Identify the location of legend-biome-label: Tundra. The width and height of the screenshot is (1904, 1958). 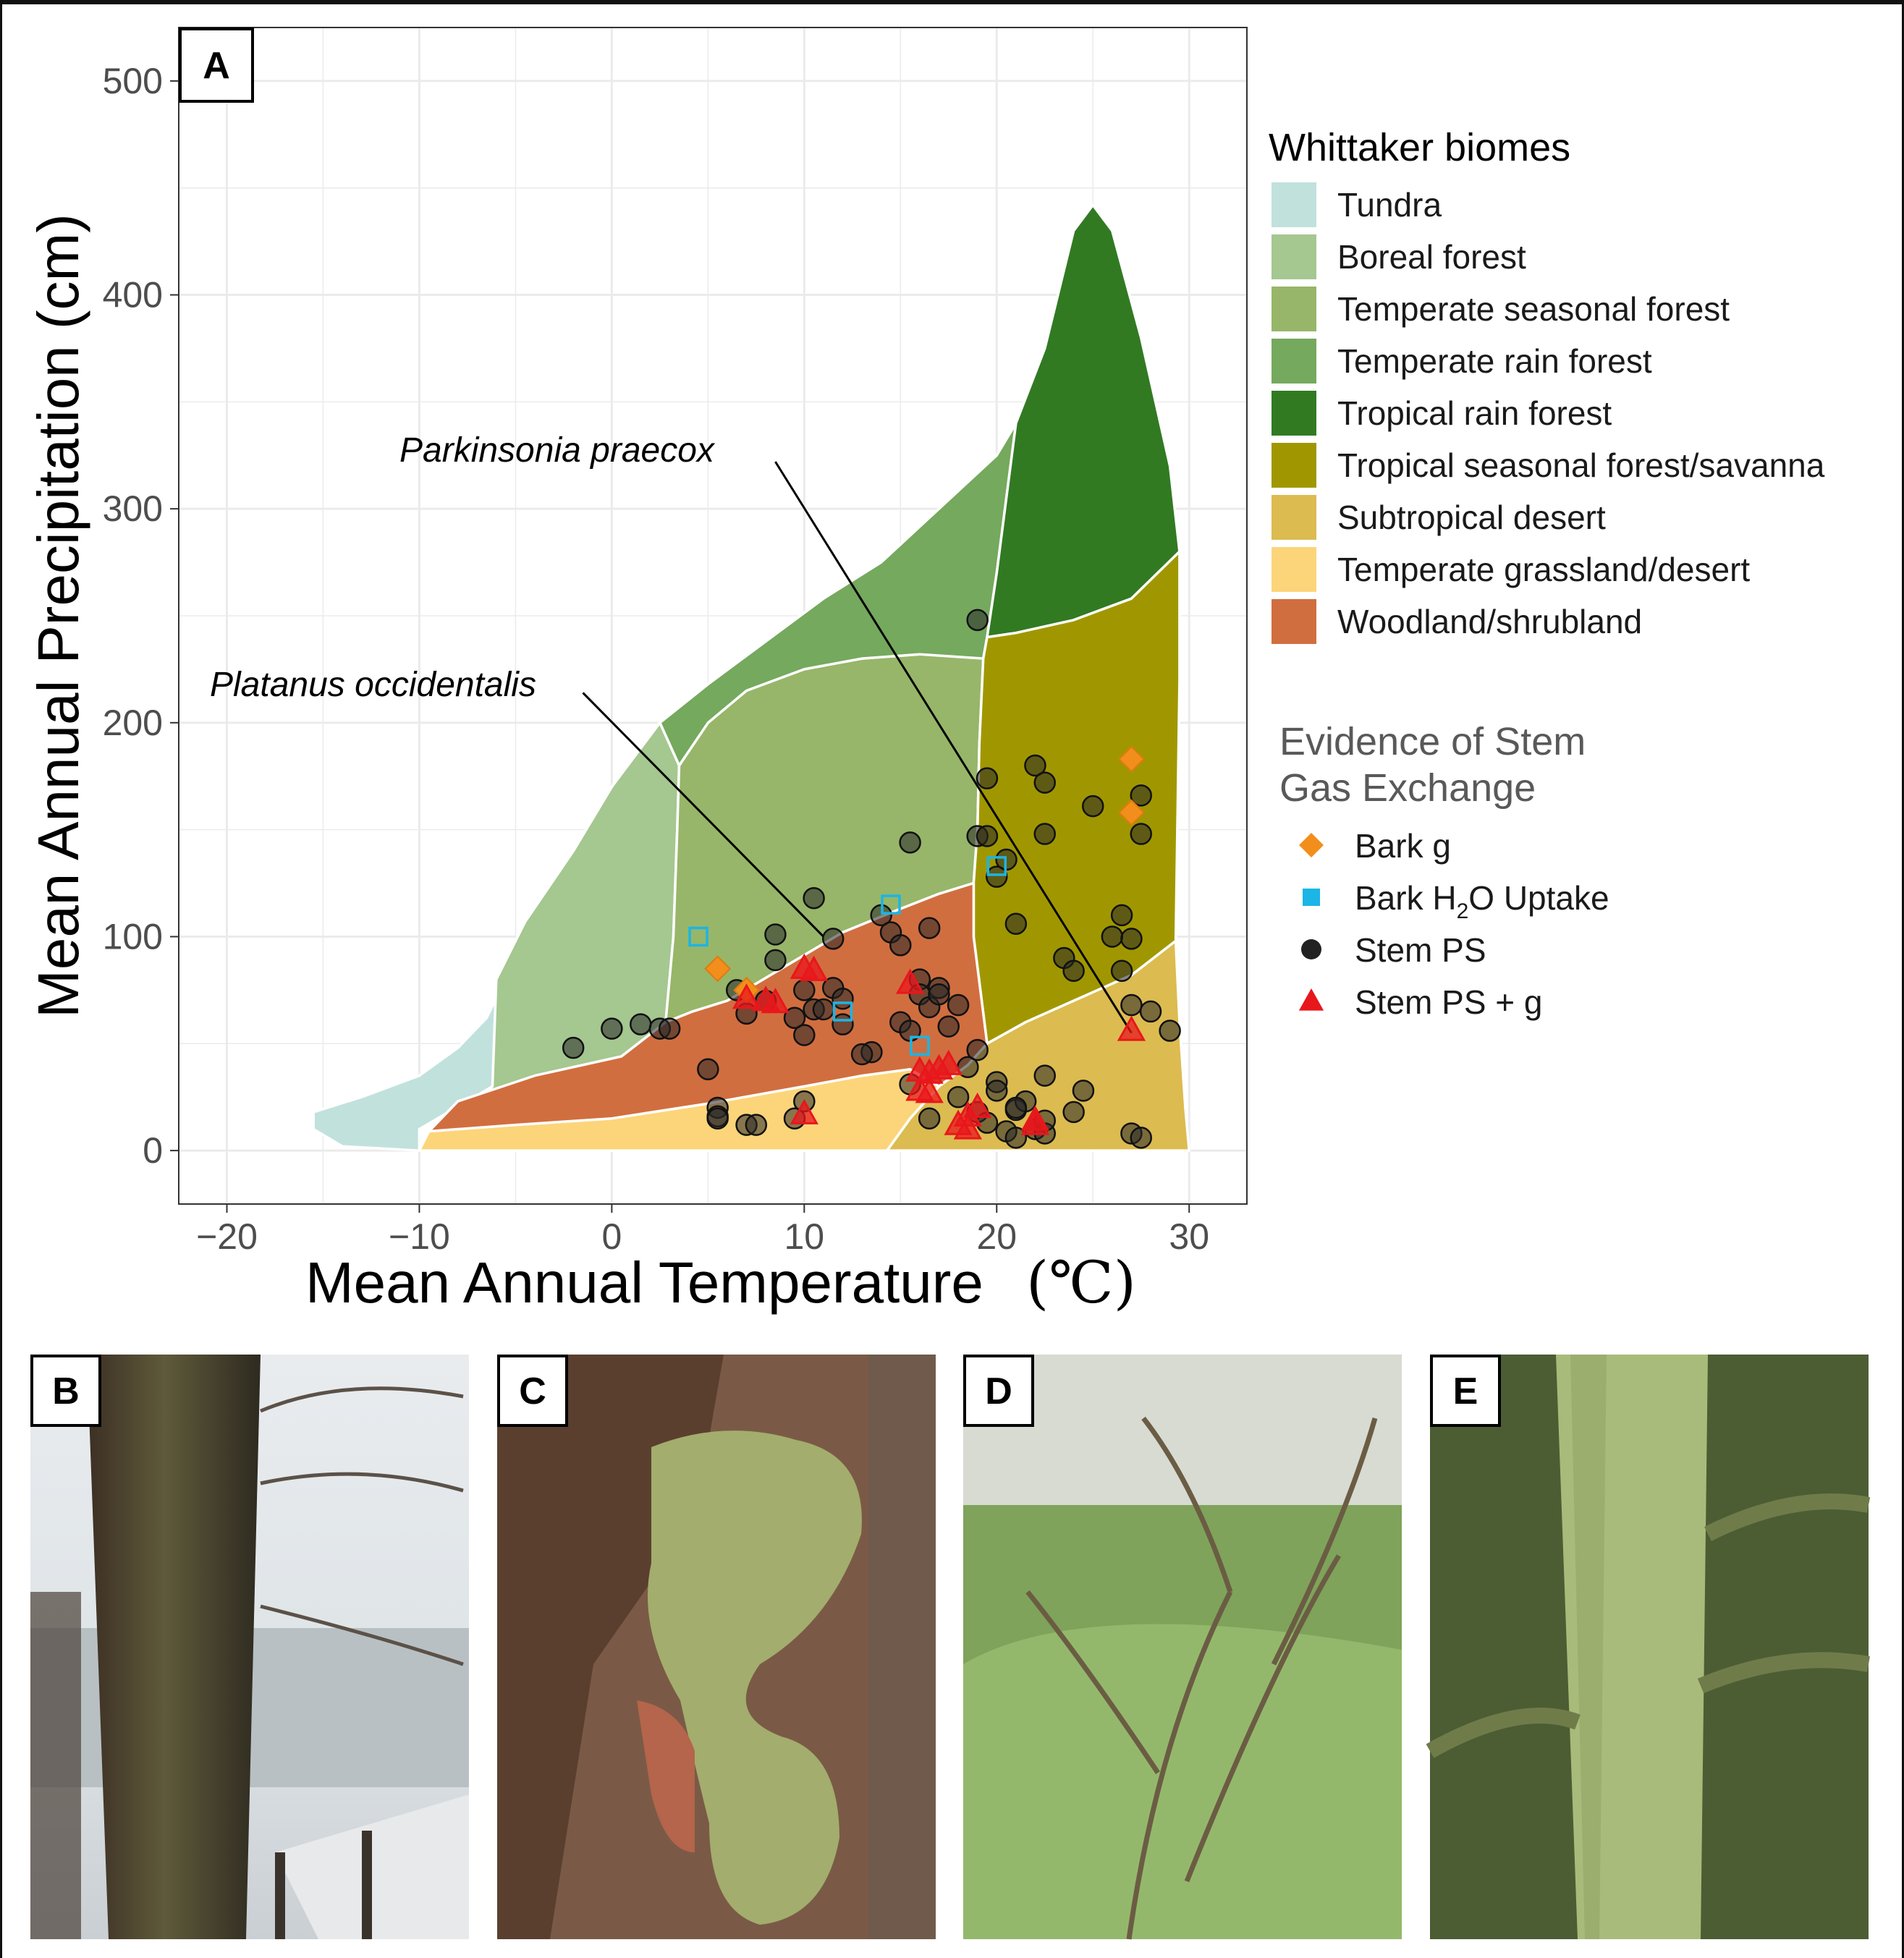
(1389, 205).